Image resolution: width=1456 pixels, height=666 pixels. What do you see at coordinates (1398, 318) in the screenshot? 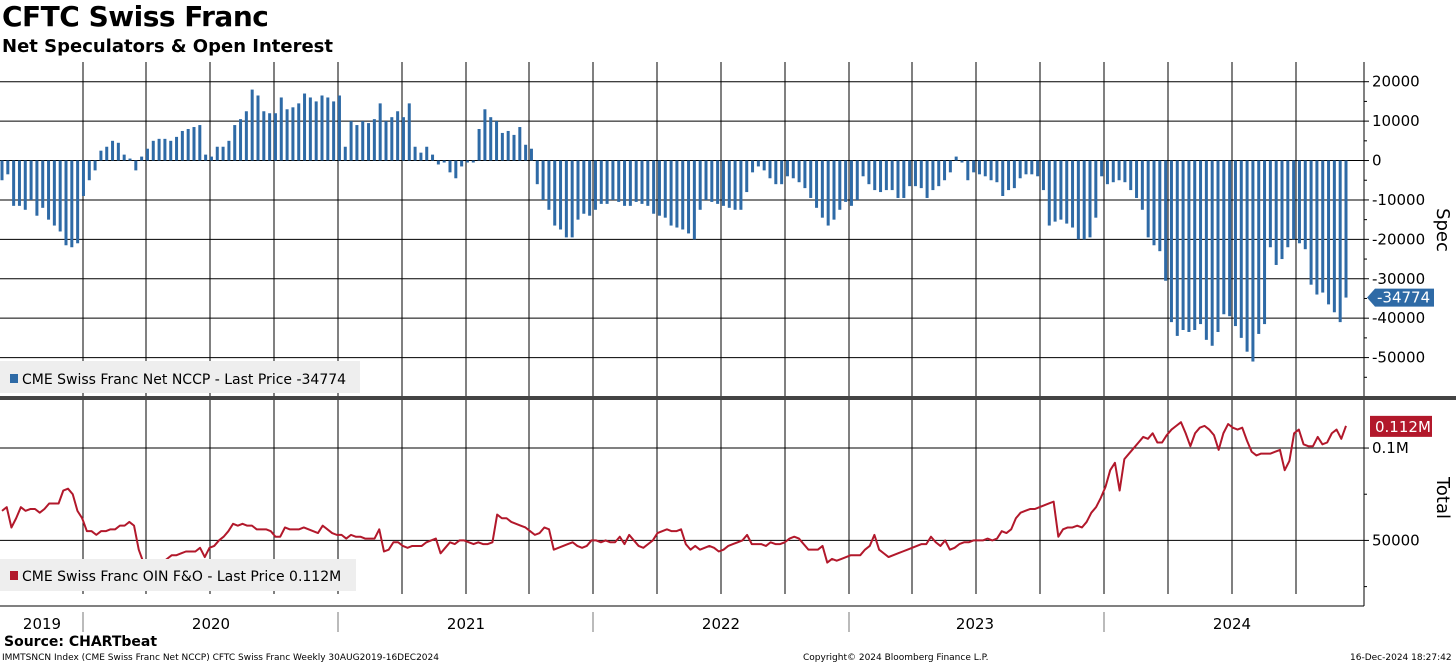
I see `spec-ytick-label: -40000` at bounding box center [1398, 318].